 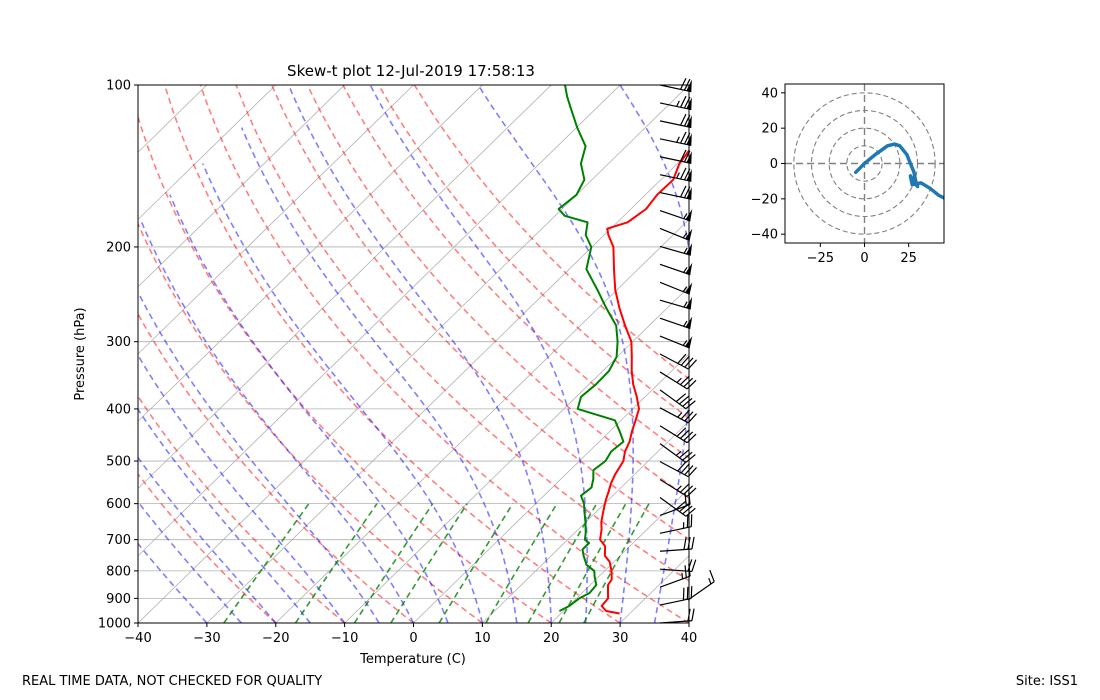 I want to click on hodo-y-tick-label: 0, so click(x=774, y=164).